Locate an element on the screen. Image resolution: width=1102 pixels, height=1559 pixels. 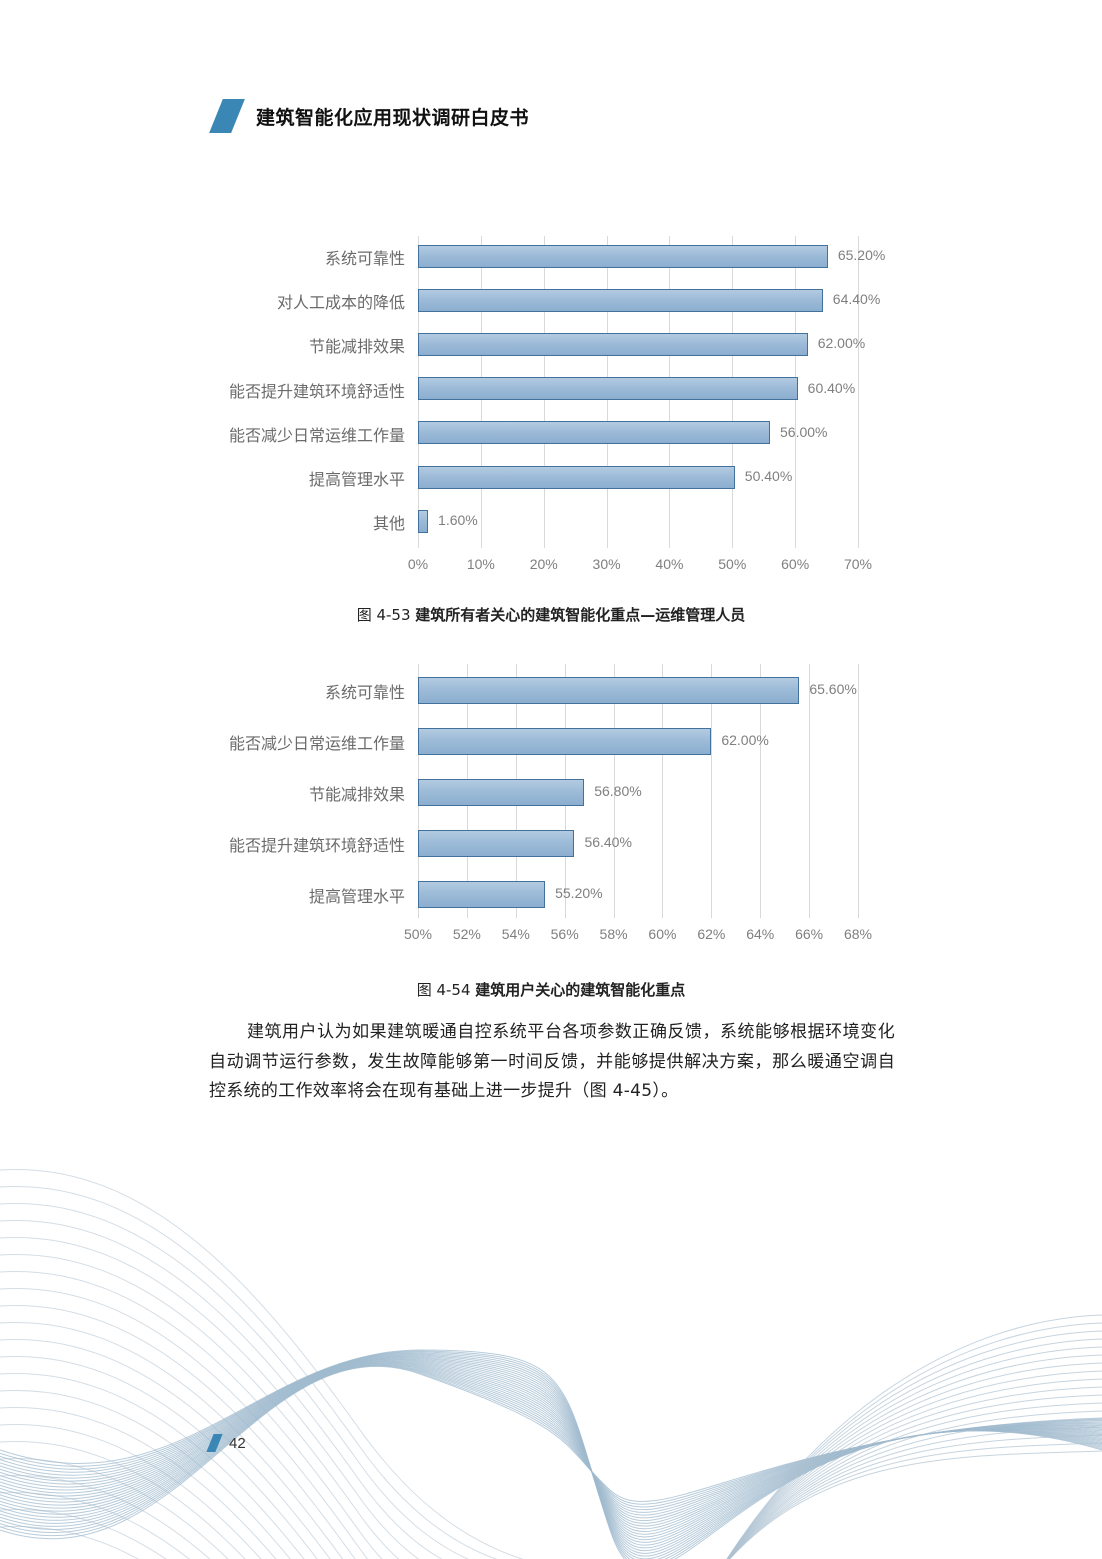
x-tick-label: 64% is located at coordinates (760, 934).